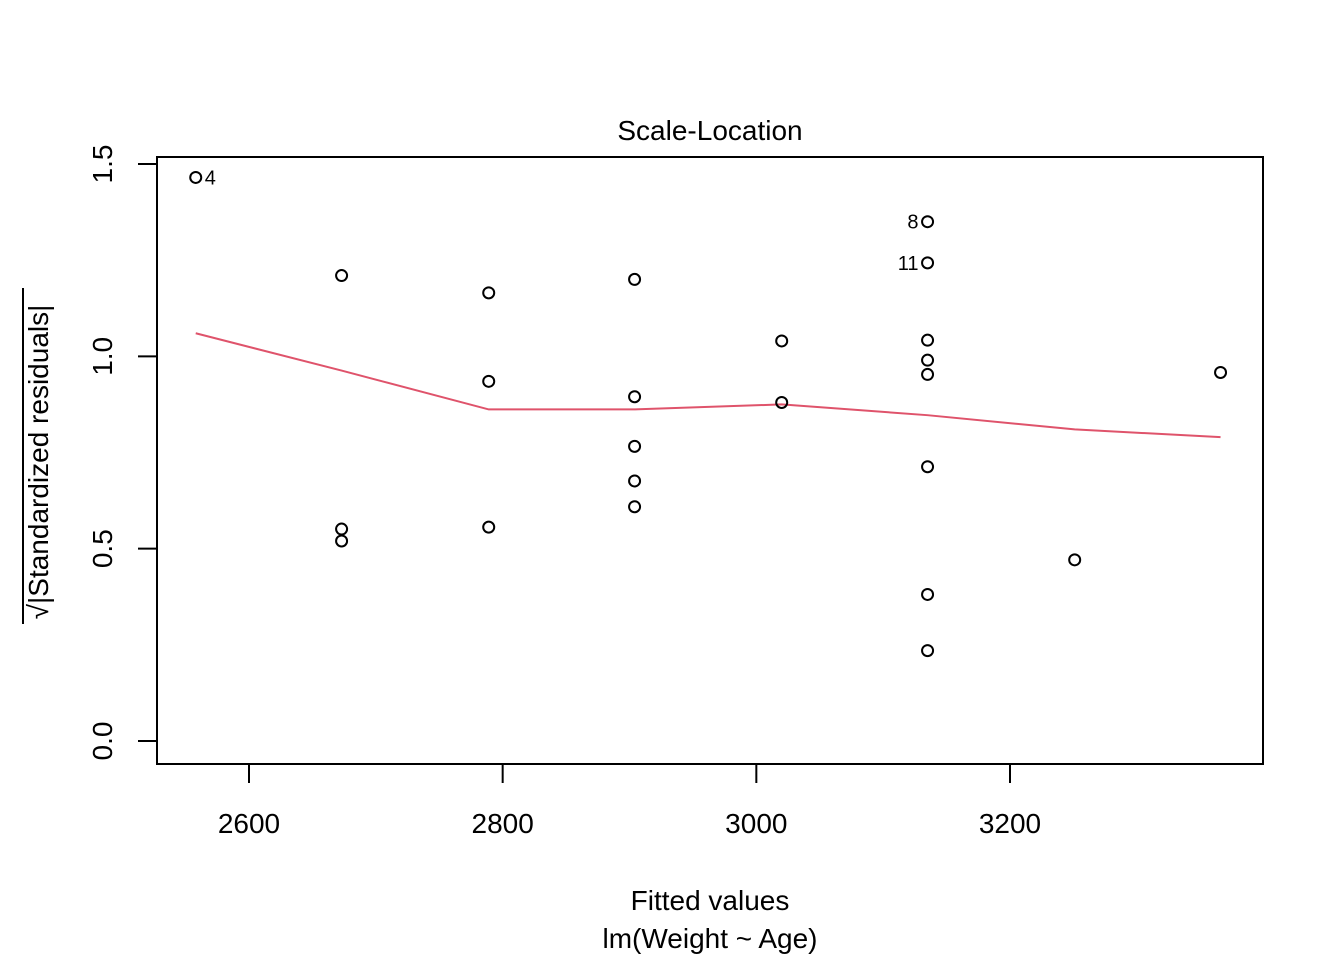 The height and width of the screenshot is (960, 1344). What do you see at coordinates (629, 801) in the screenshot?
I see `x-axis: 2600 2800 3000 3200` at bounding box center [629, 801].